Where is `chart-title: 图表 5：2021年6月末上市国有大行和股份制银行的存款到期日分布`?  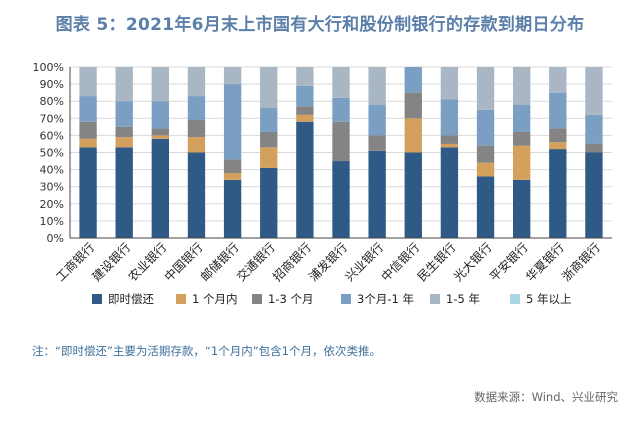 chart-title: 图表 5：2021年6月末上市国有大行和股份制银行的存款到期日分布 is located at coordinates (320, 25).